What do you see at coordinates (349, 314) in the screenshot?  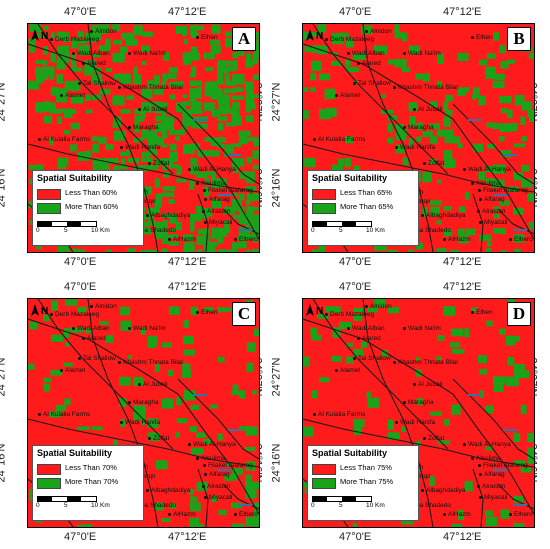 I see `place-label: Derb Mazaleeg` at bounding box center [349, 314].